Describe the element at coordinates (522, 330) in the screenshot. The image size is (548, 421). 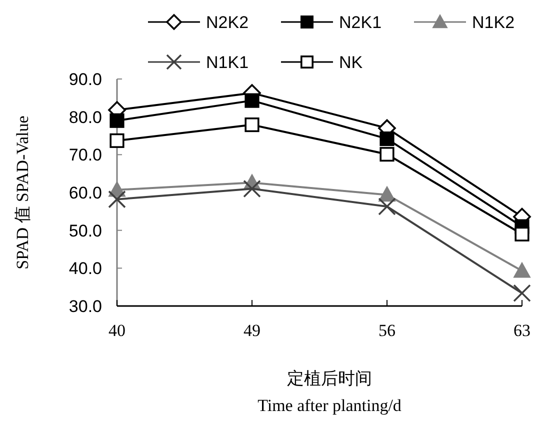
I see `x-tick-label: 63` at that location.